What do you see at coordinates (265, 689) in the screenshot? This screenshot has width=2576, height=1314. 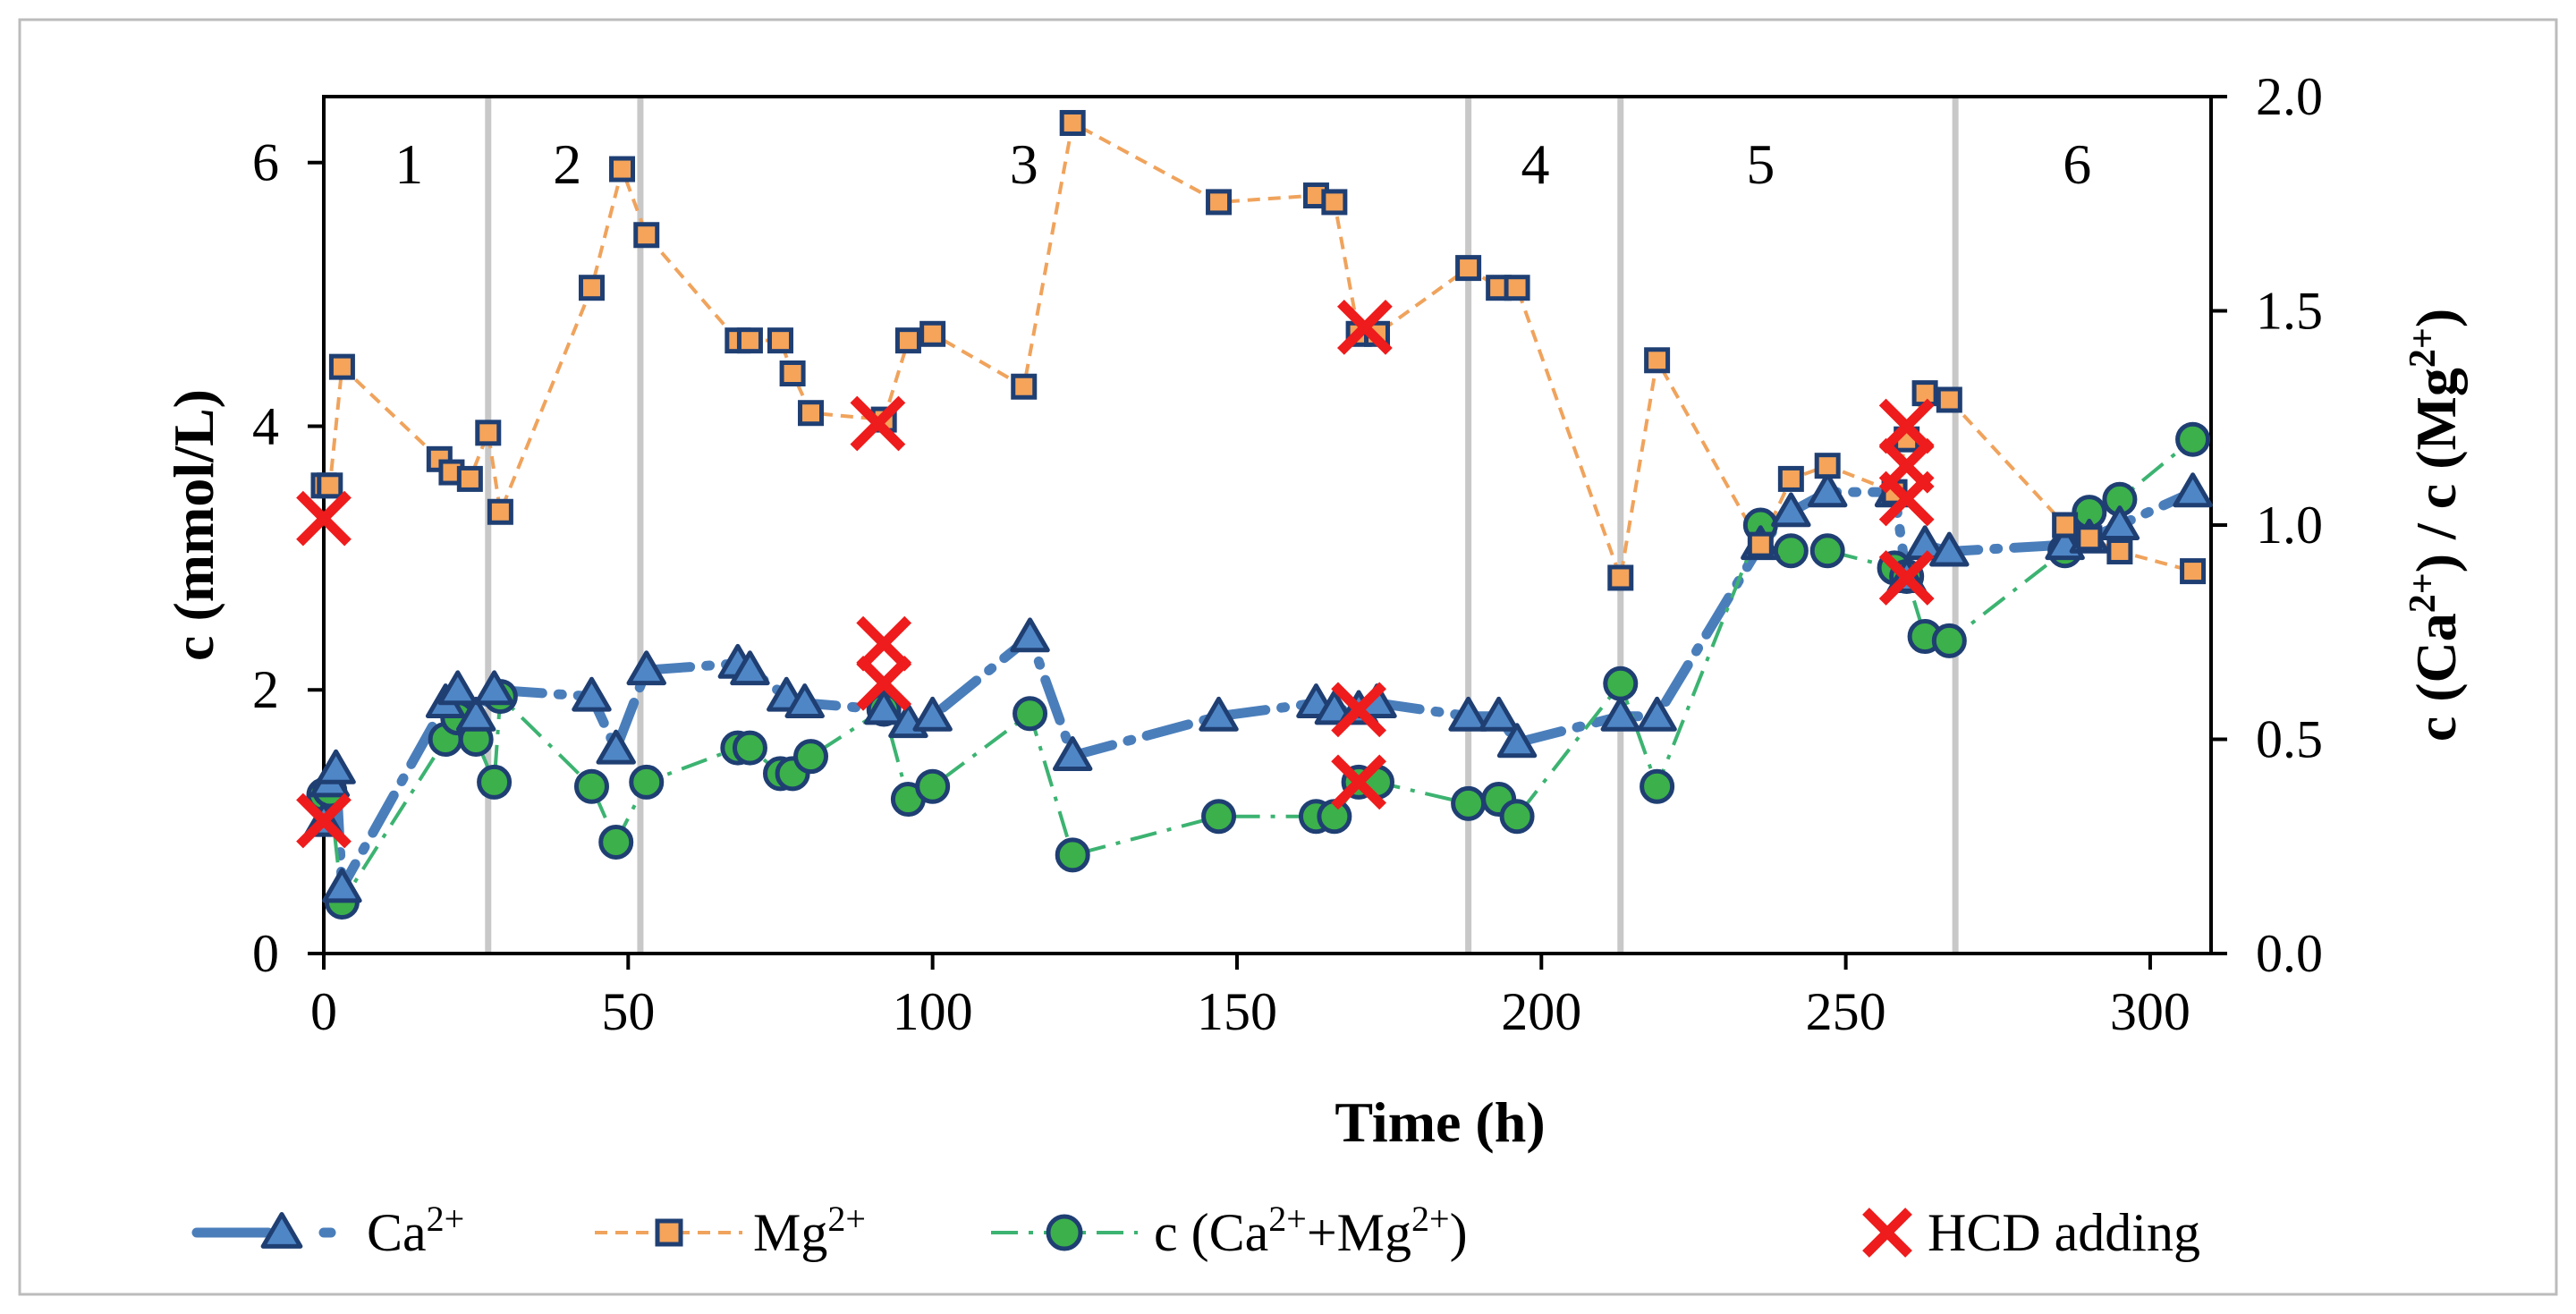 I see `y-left-tick-label-2: 2` at bounding box center [265, 689].